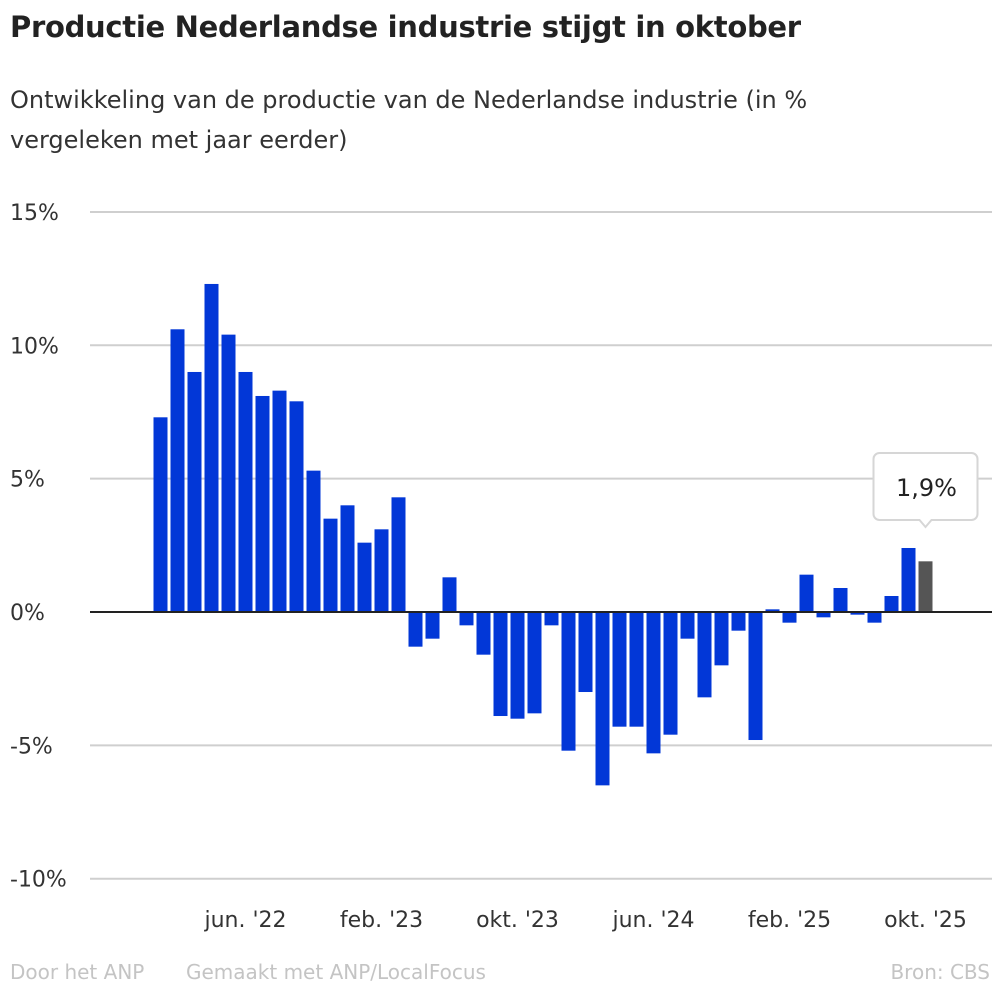 The image size is (1000, 1000). I want to click on bar-feb. '22, so click(177, 470).